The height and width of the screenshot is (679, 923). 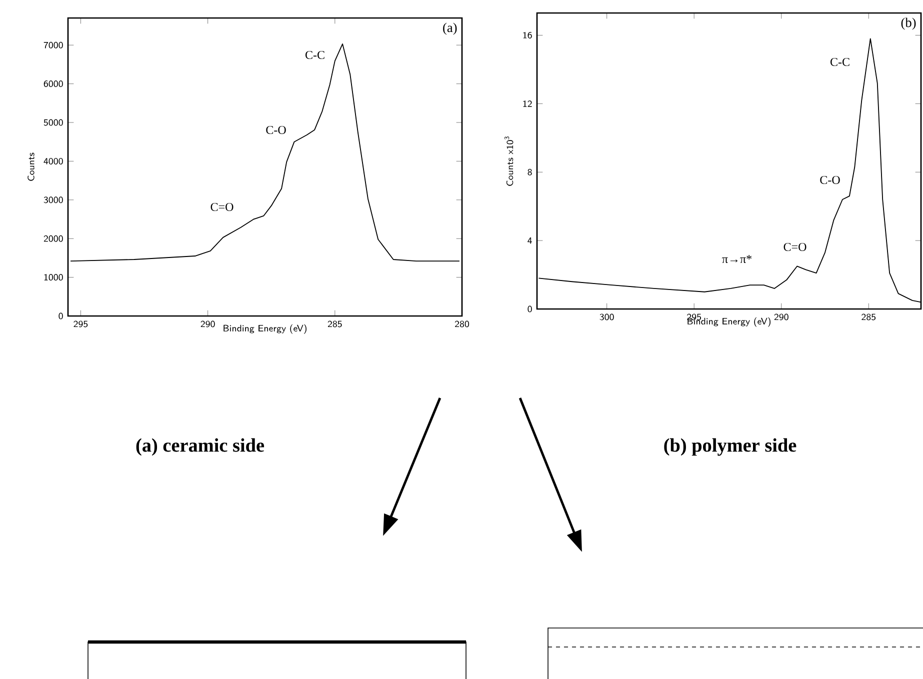 What do you see at coordinates (53, 84) in the screenshot?
I see `y-tick-label: 6000` at bounding box center [53, 84].